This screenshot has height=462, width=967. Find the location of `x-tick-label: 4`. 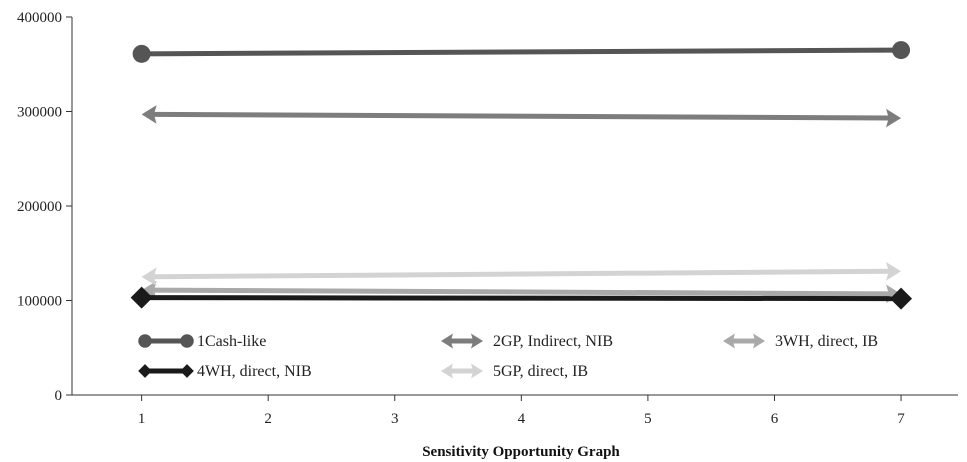

x-tick-label: 4 is located at coordinates (522, 419).